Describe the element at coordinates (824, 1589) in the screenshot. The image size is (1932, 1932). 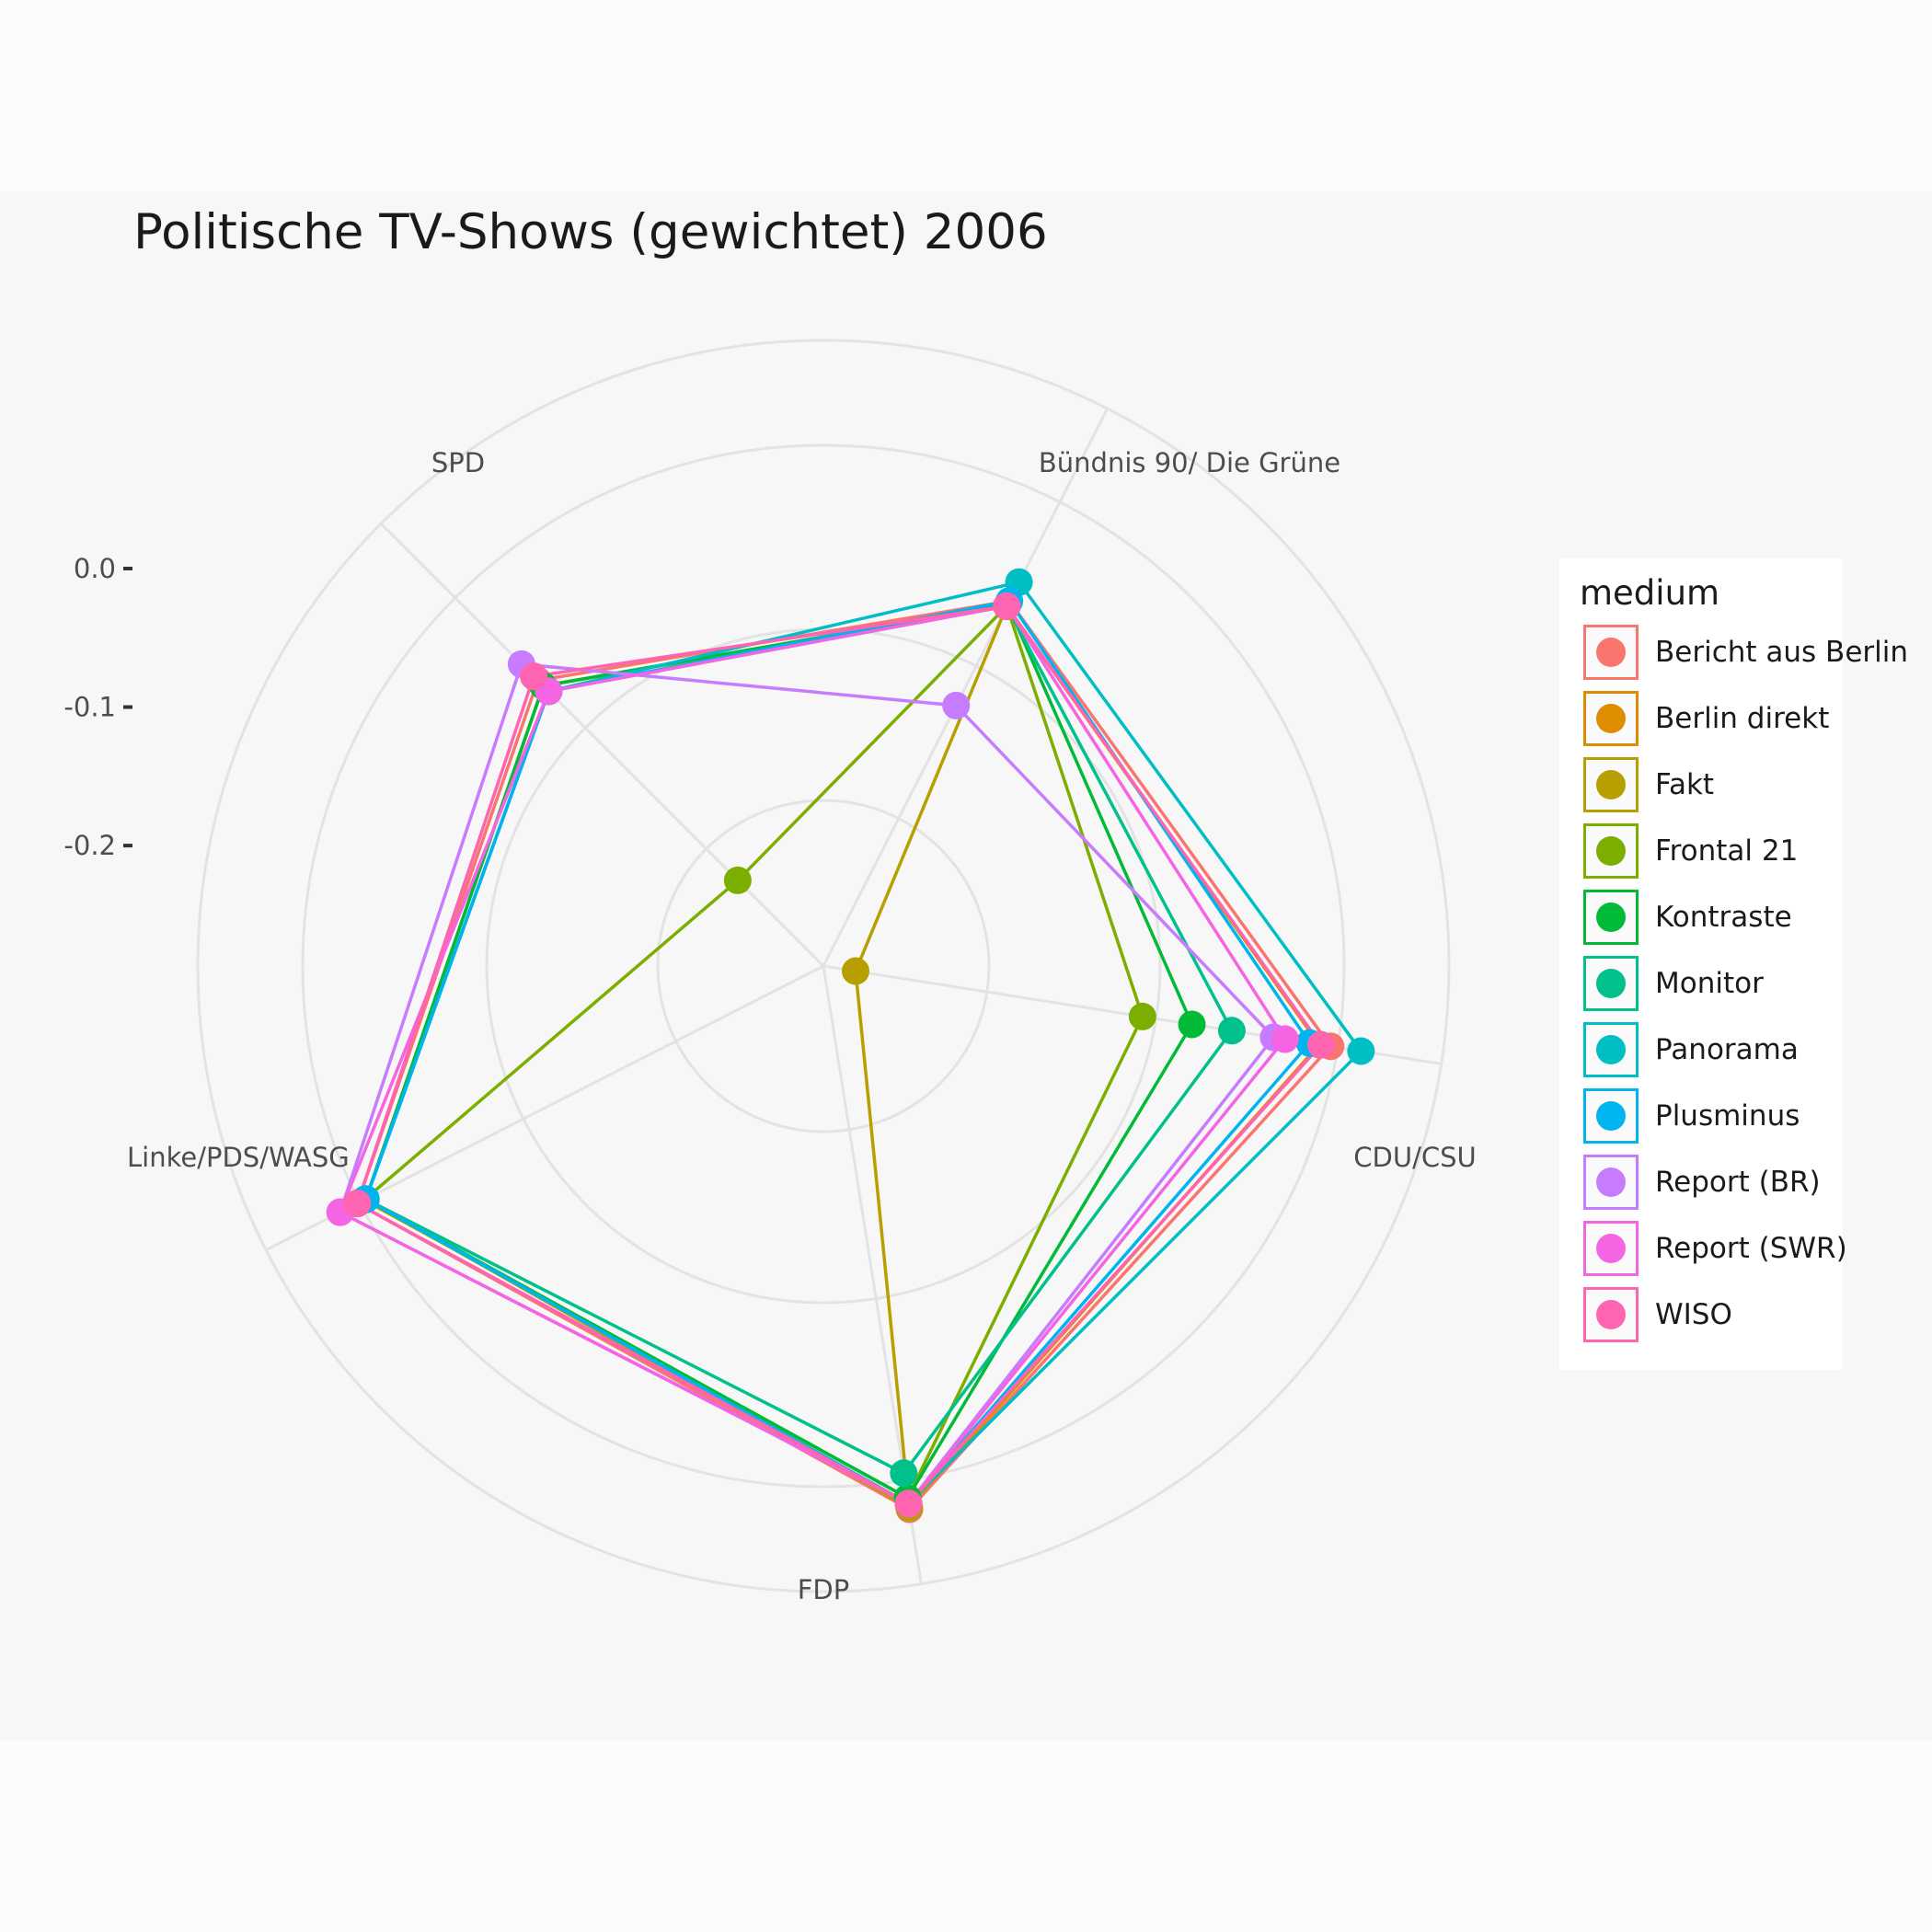
I see `axis-label-3: FDP` at that location.